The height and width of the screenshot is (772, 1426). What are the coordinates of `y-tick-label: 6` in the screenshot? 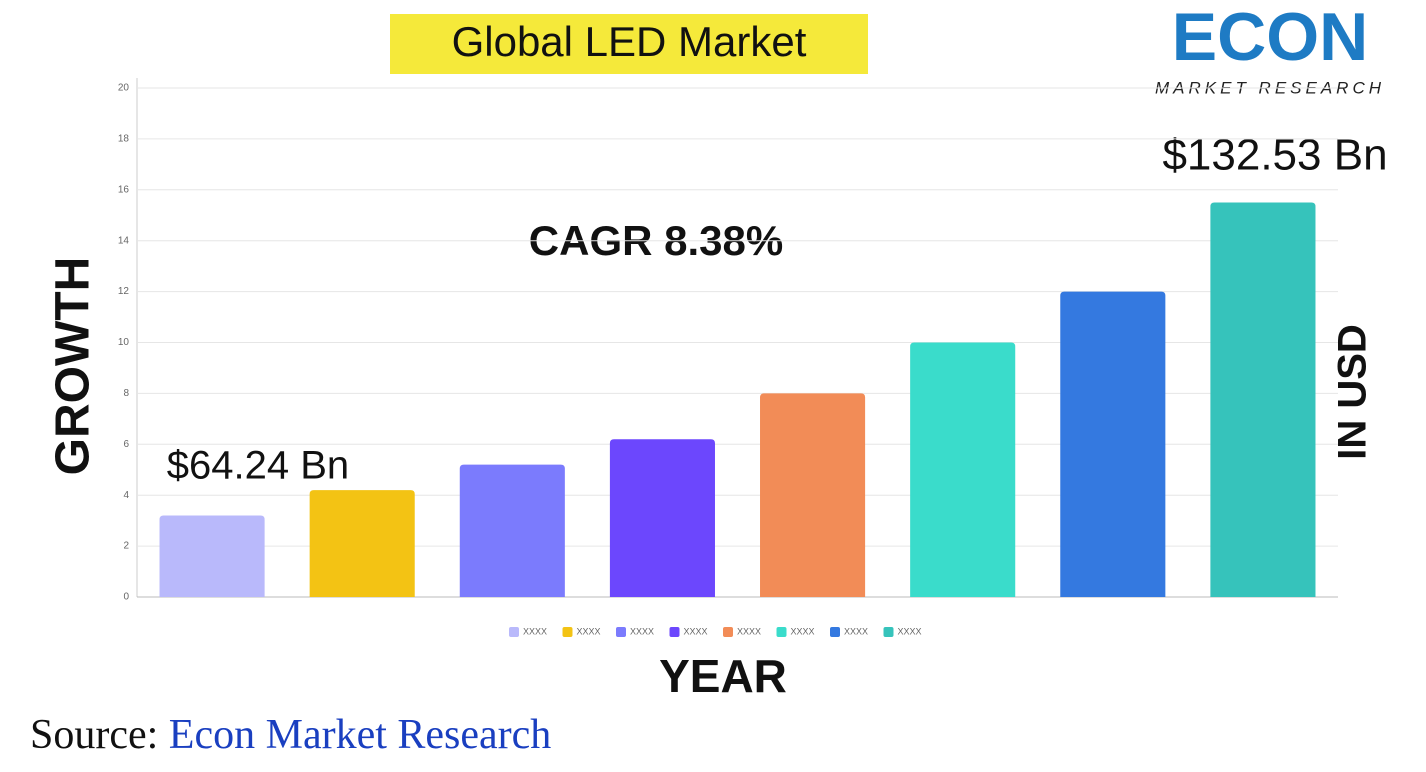 It's located at (126, 444).